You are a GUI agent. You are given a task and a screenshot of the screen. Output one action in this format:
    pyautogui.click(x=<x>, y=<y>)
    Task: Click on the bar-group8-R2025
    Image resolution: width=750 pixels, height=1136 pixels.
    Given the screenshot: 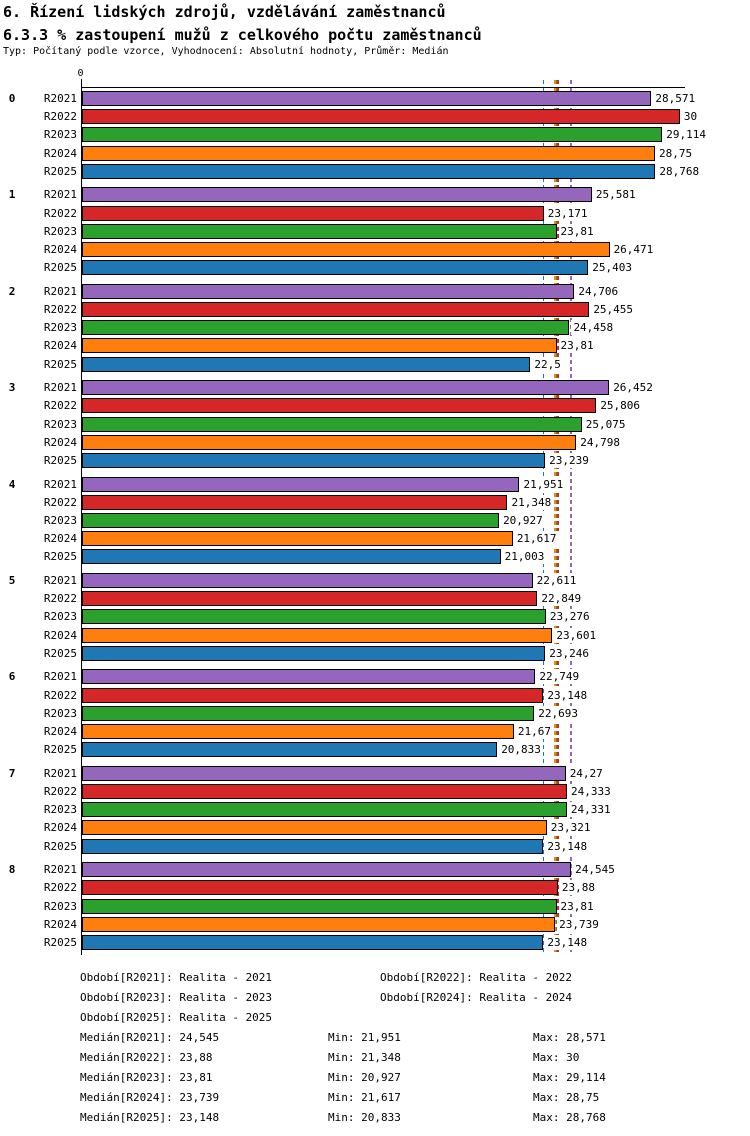 What is the action you would take?
    pyautogui.click(x=313, y=942)
    